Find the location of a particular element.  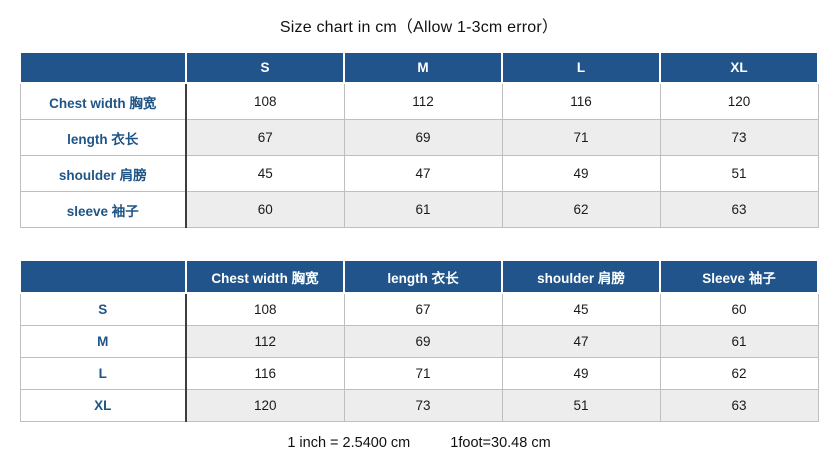

row-label-sleeve: sleeve 袖子 is located at coordinates (103, 209).